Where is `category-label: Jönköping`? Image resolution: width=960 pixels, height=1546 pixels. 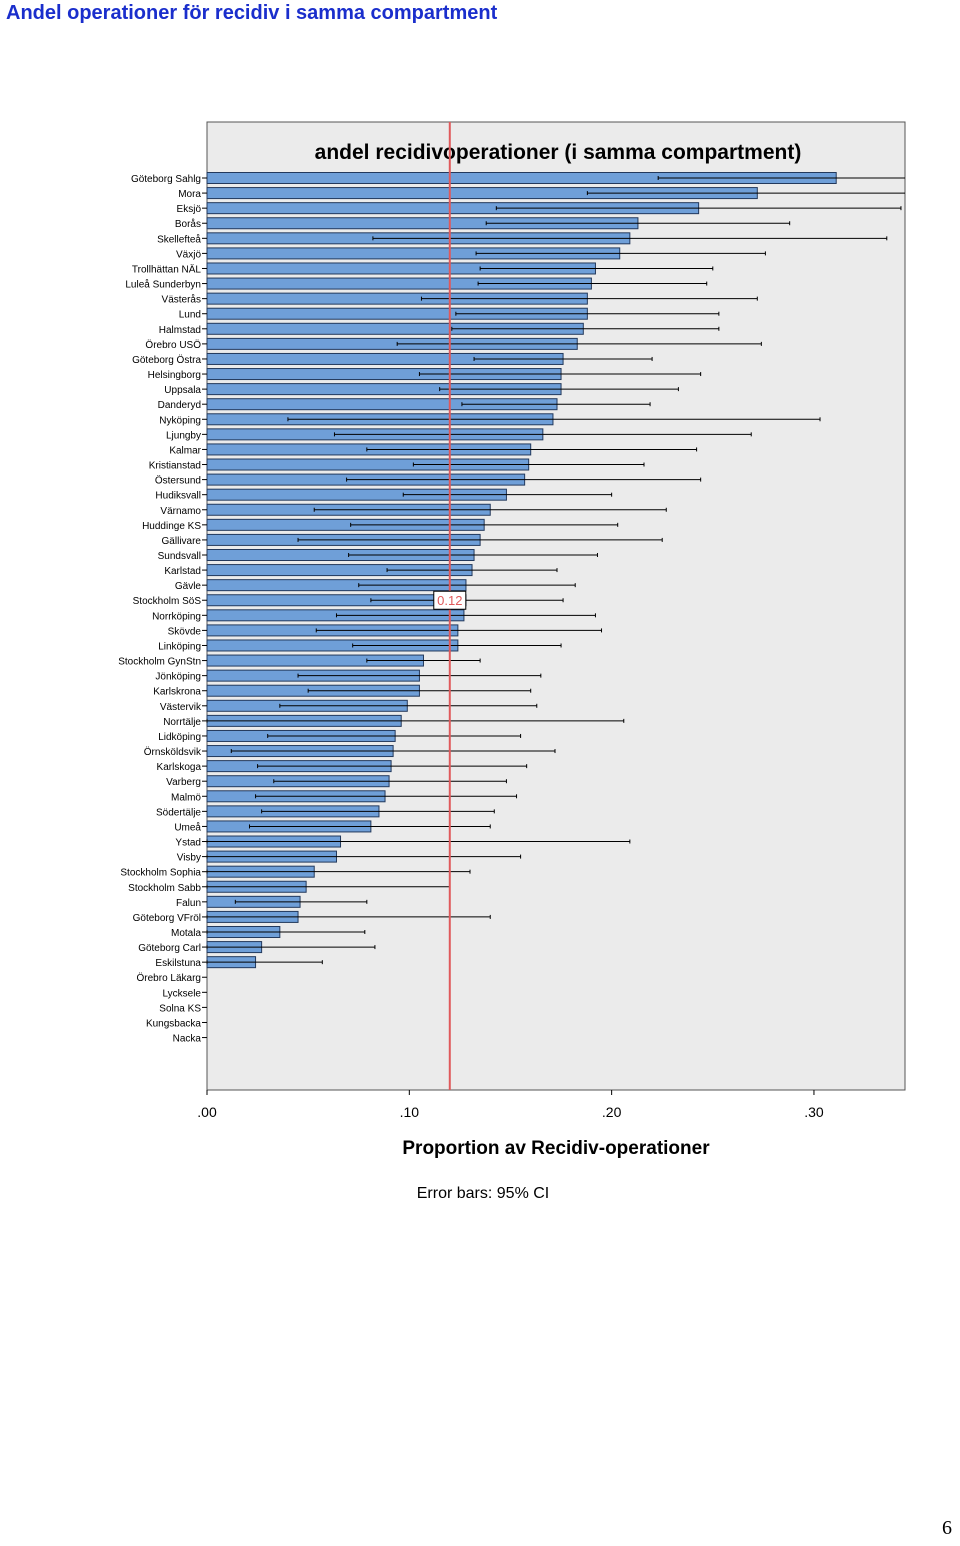 category-label: Jönköping is located at coordinates (178, 677).